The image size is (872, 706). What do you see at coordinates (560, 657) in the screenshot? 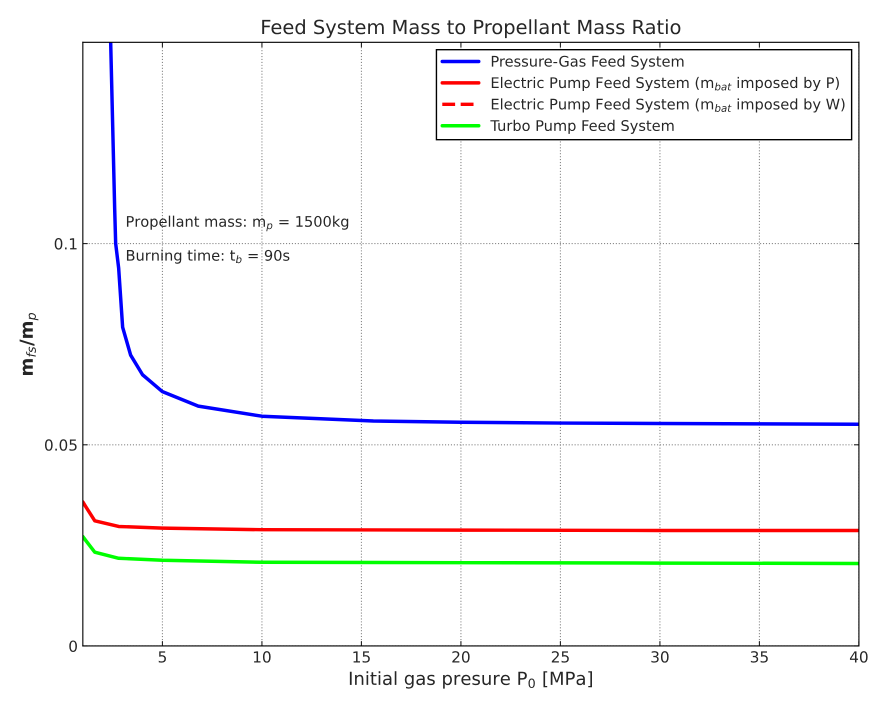
I see `x-tick-label: 25` at bounding box center [560, 657].